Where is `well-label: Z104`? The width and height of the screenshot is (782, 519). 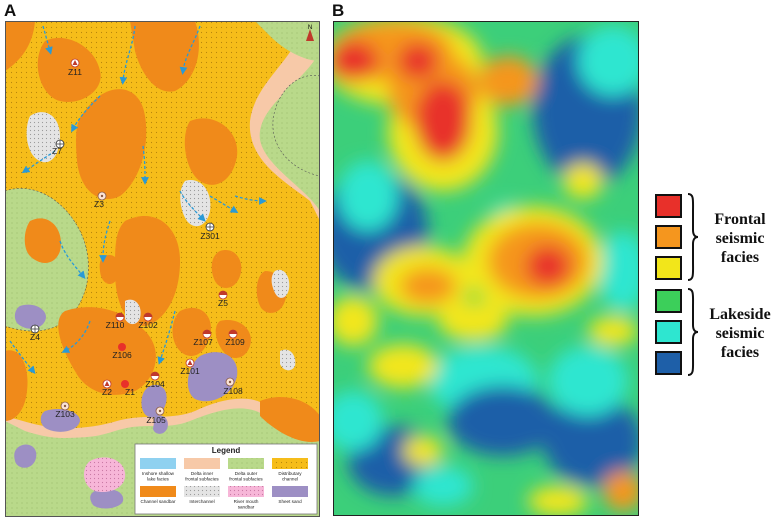 well-label: Z104 is located at coordinates (155, 384).